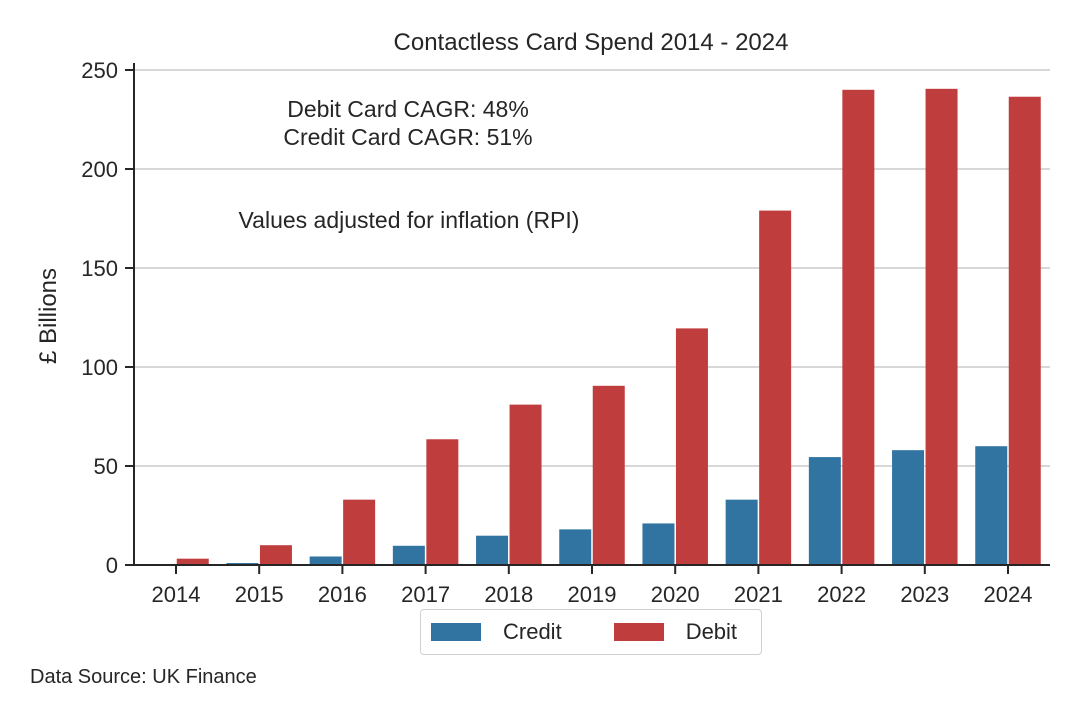  Describe the element at coordinates (496, 632) in the screenshot. I see `legend-item-credit: Credit` at that location.